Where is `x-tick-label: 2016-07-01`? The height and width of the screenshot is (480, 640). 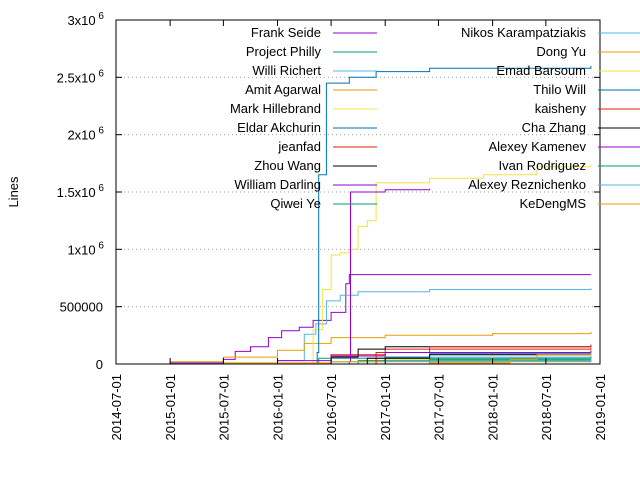
x-tick-label: 2016-07-01 is located at coordinates (331, 407).